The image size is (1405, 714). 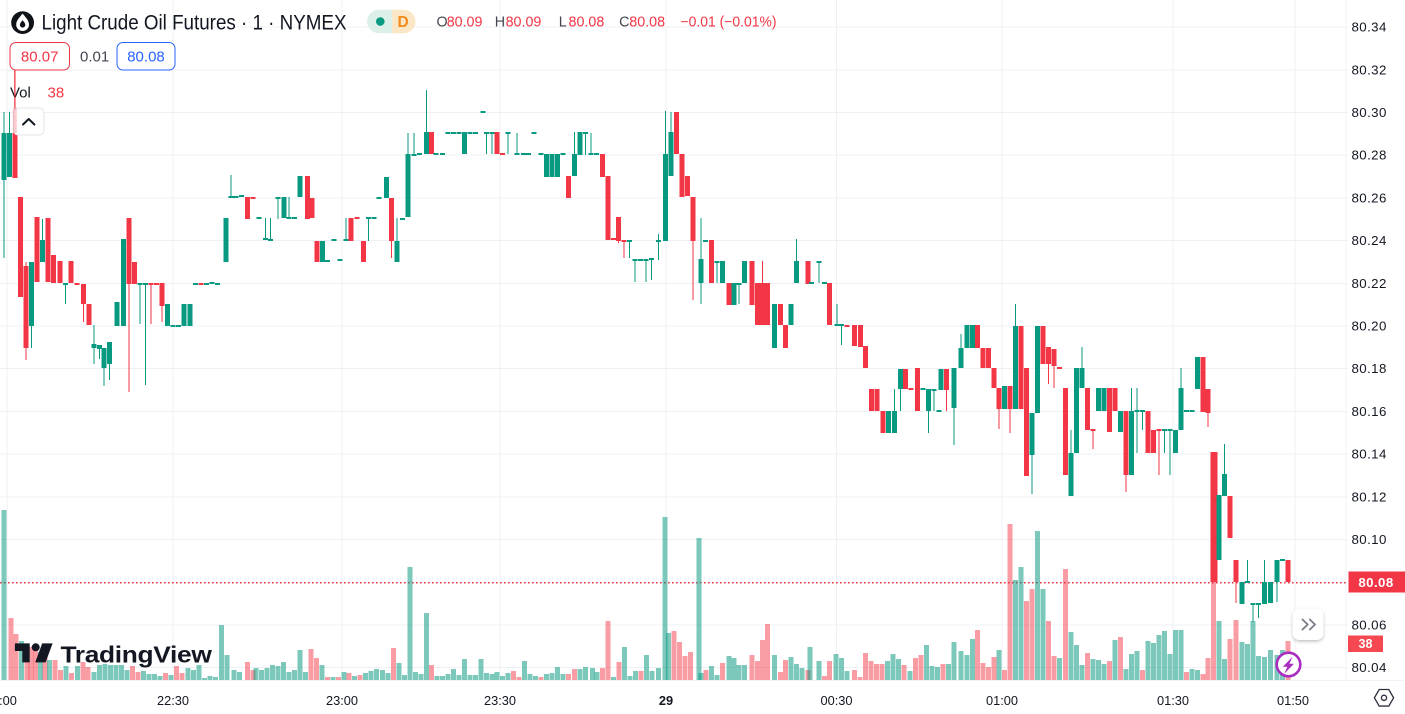 What do you see at coordinates (1369, 240) in the screenshot?
I see `svg-text: 80.24` at bounding box center [1369, 240].